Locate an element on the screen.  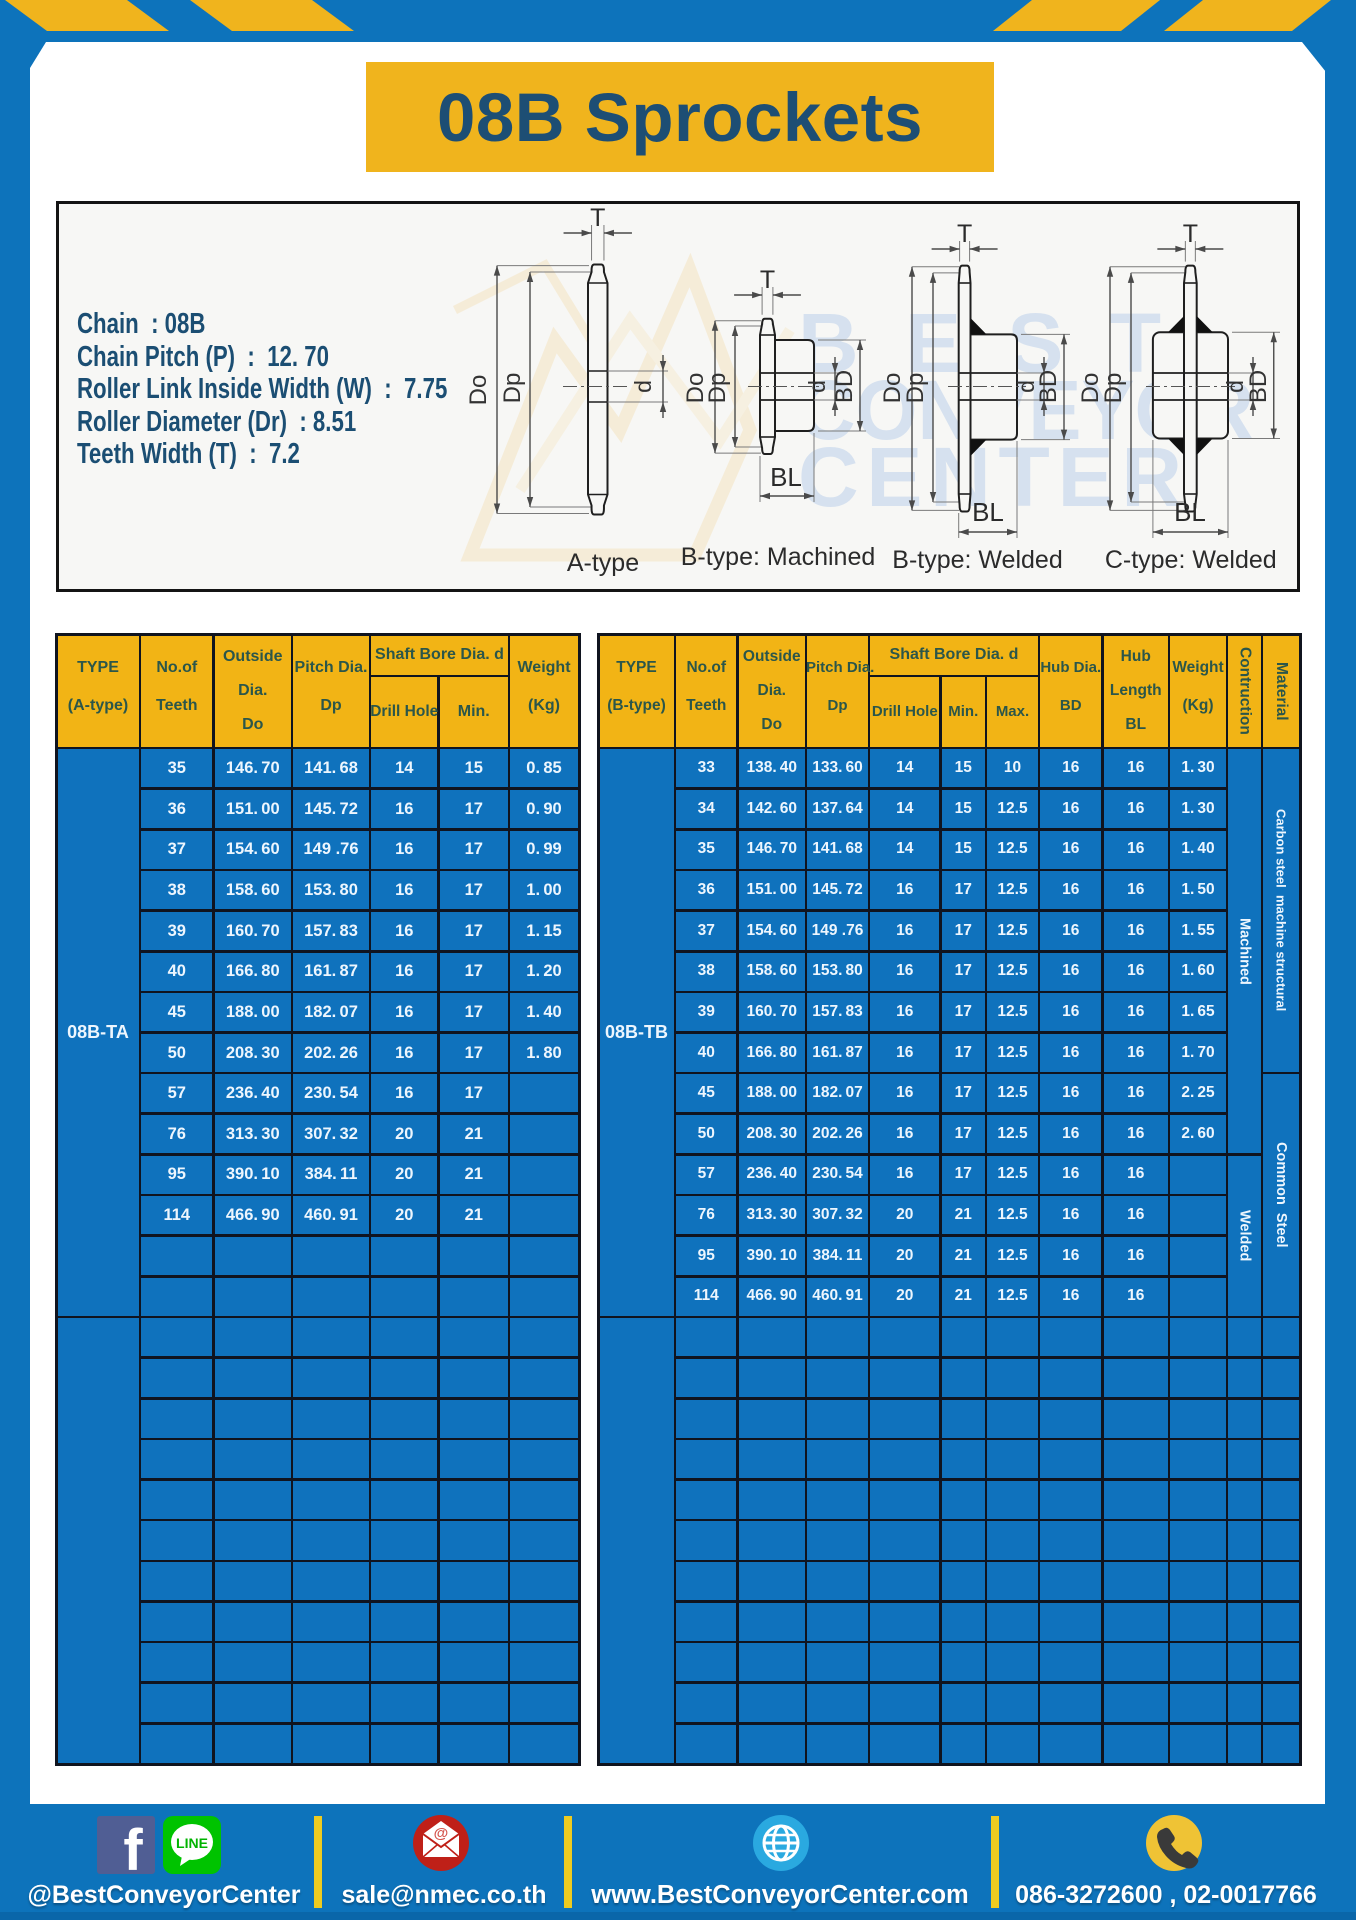
svg-text: B-type: Machined is located at coordinates (778, 557).